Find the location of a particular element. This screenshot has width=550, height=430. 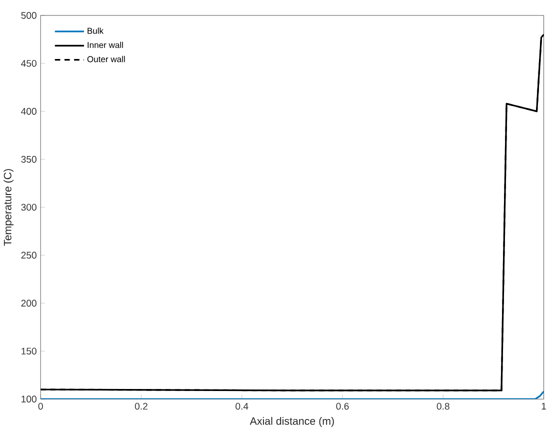

legend-label: Outer wall is located at coordinates (106, 59).